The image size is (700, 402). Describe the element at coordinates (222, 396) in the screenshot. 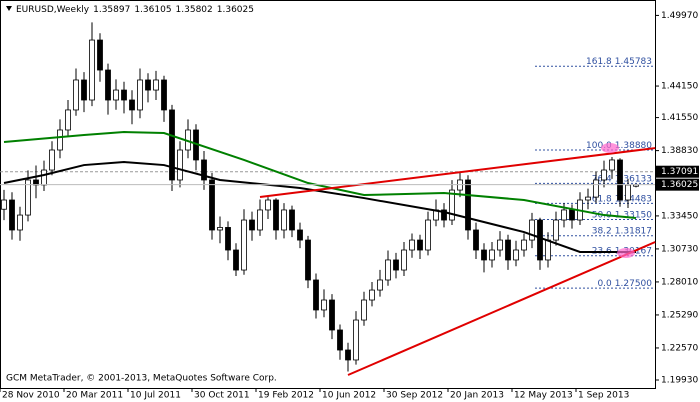

I see `x-tick-label: 30 Oct 2011` at that location.